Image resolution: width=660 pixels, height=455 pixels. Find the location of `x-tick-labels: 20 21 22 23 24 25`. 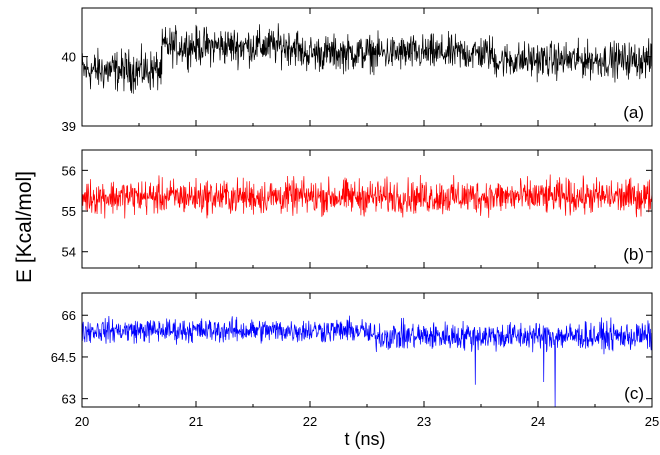

x-tick-labels: 20 21 22 23 24 25 is located at coordinates (367, 421).